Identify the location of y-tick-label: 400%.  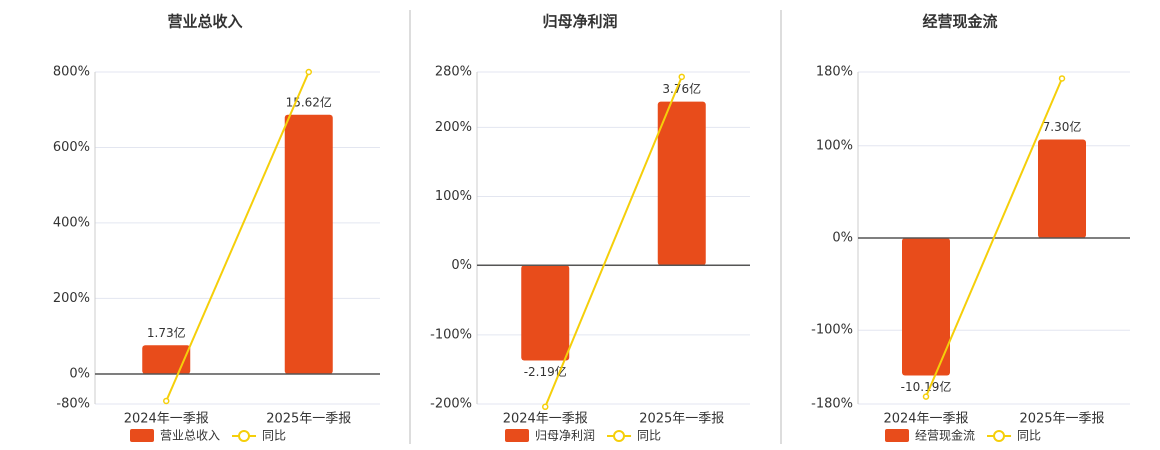
(71, 222).